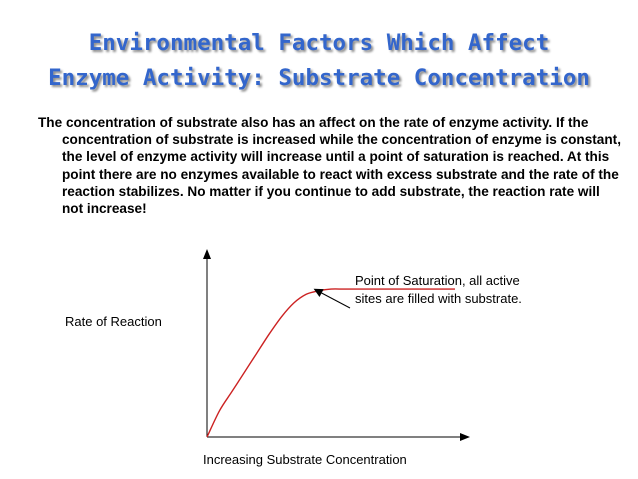  Describe the element at coordinates (207, 343) in the screenshot. I see `y-axis` at that location.